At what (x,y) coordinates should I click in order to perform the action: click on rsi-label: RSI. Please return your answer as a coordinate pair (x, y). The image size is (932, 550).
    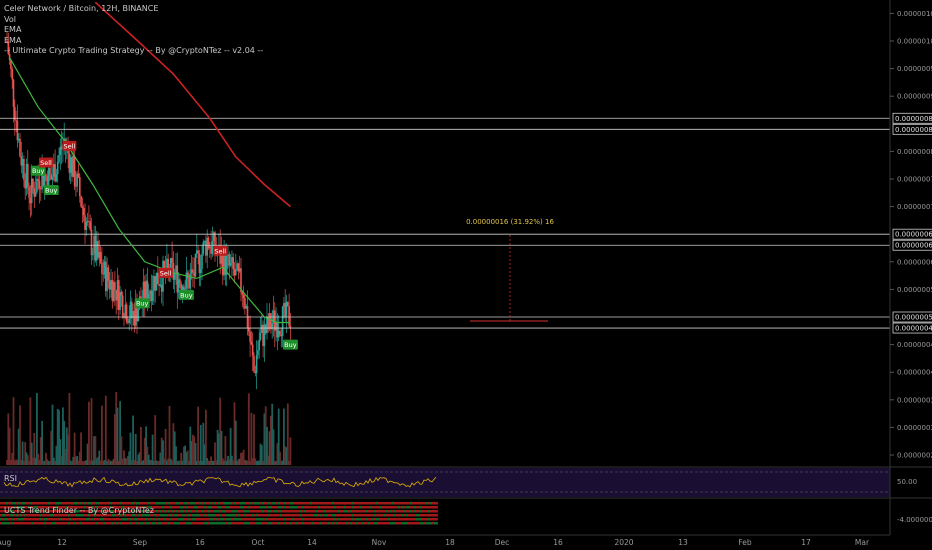
    Looking at the image, I should click on (10, 478).